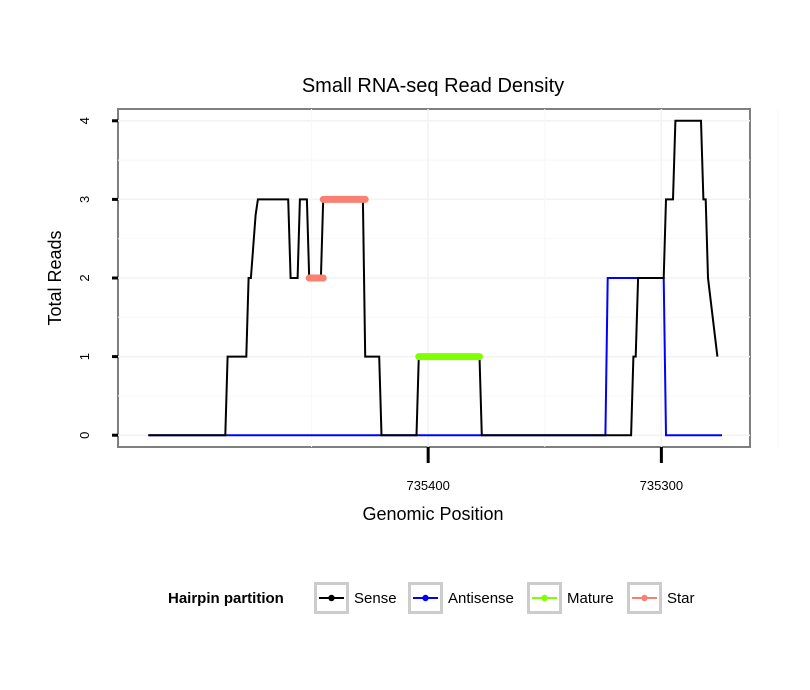 This screenshot has width=810, height=690. I want to click on y-tick-label: 0, so click(84, 435).